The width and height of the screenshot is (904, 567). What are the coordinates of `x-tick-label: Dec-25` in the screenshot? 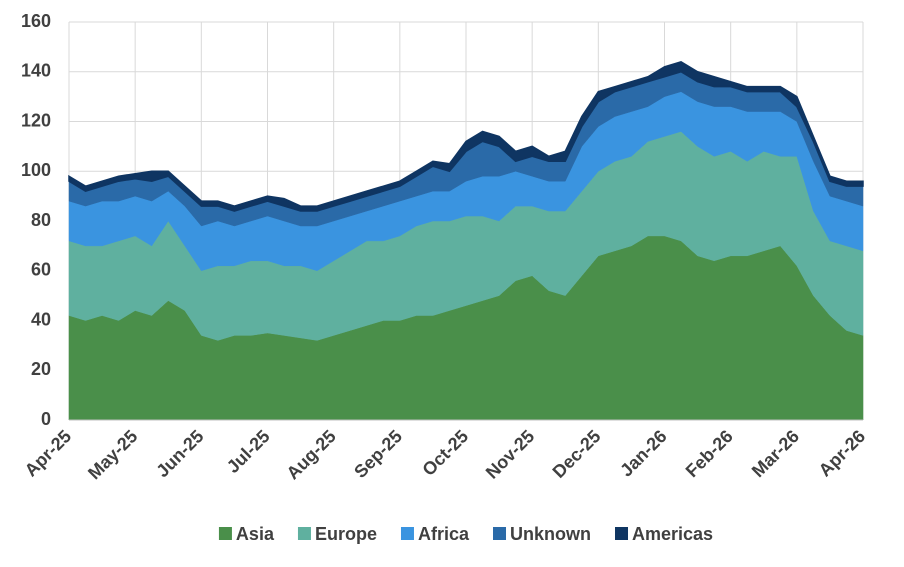 It's located at (577, 454).